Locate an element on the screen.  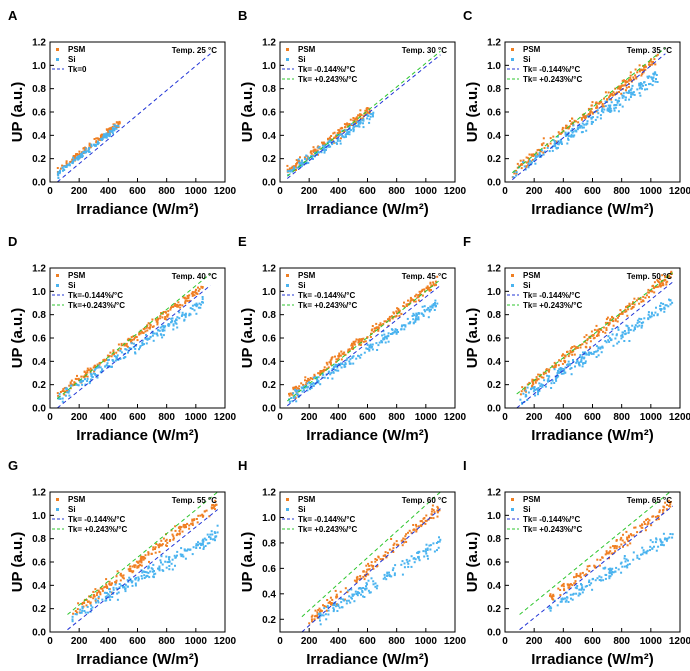
panel-letter: G is located at coordinates (13, 465).